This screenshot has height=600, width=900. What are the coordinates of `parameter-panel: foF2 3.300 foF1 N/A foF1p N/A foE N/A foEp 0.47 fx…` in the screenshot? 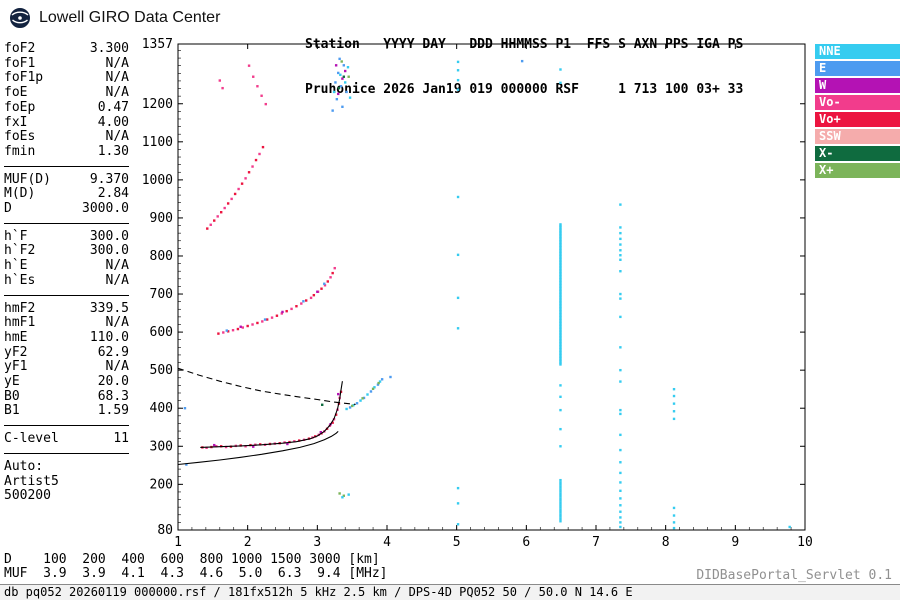 It's located at (66, 272).